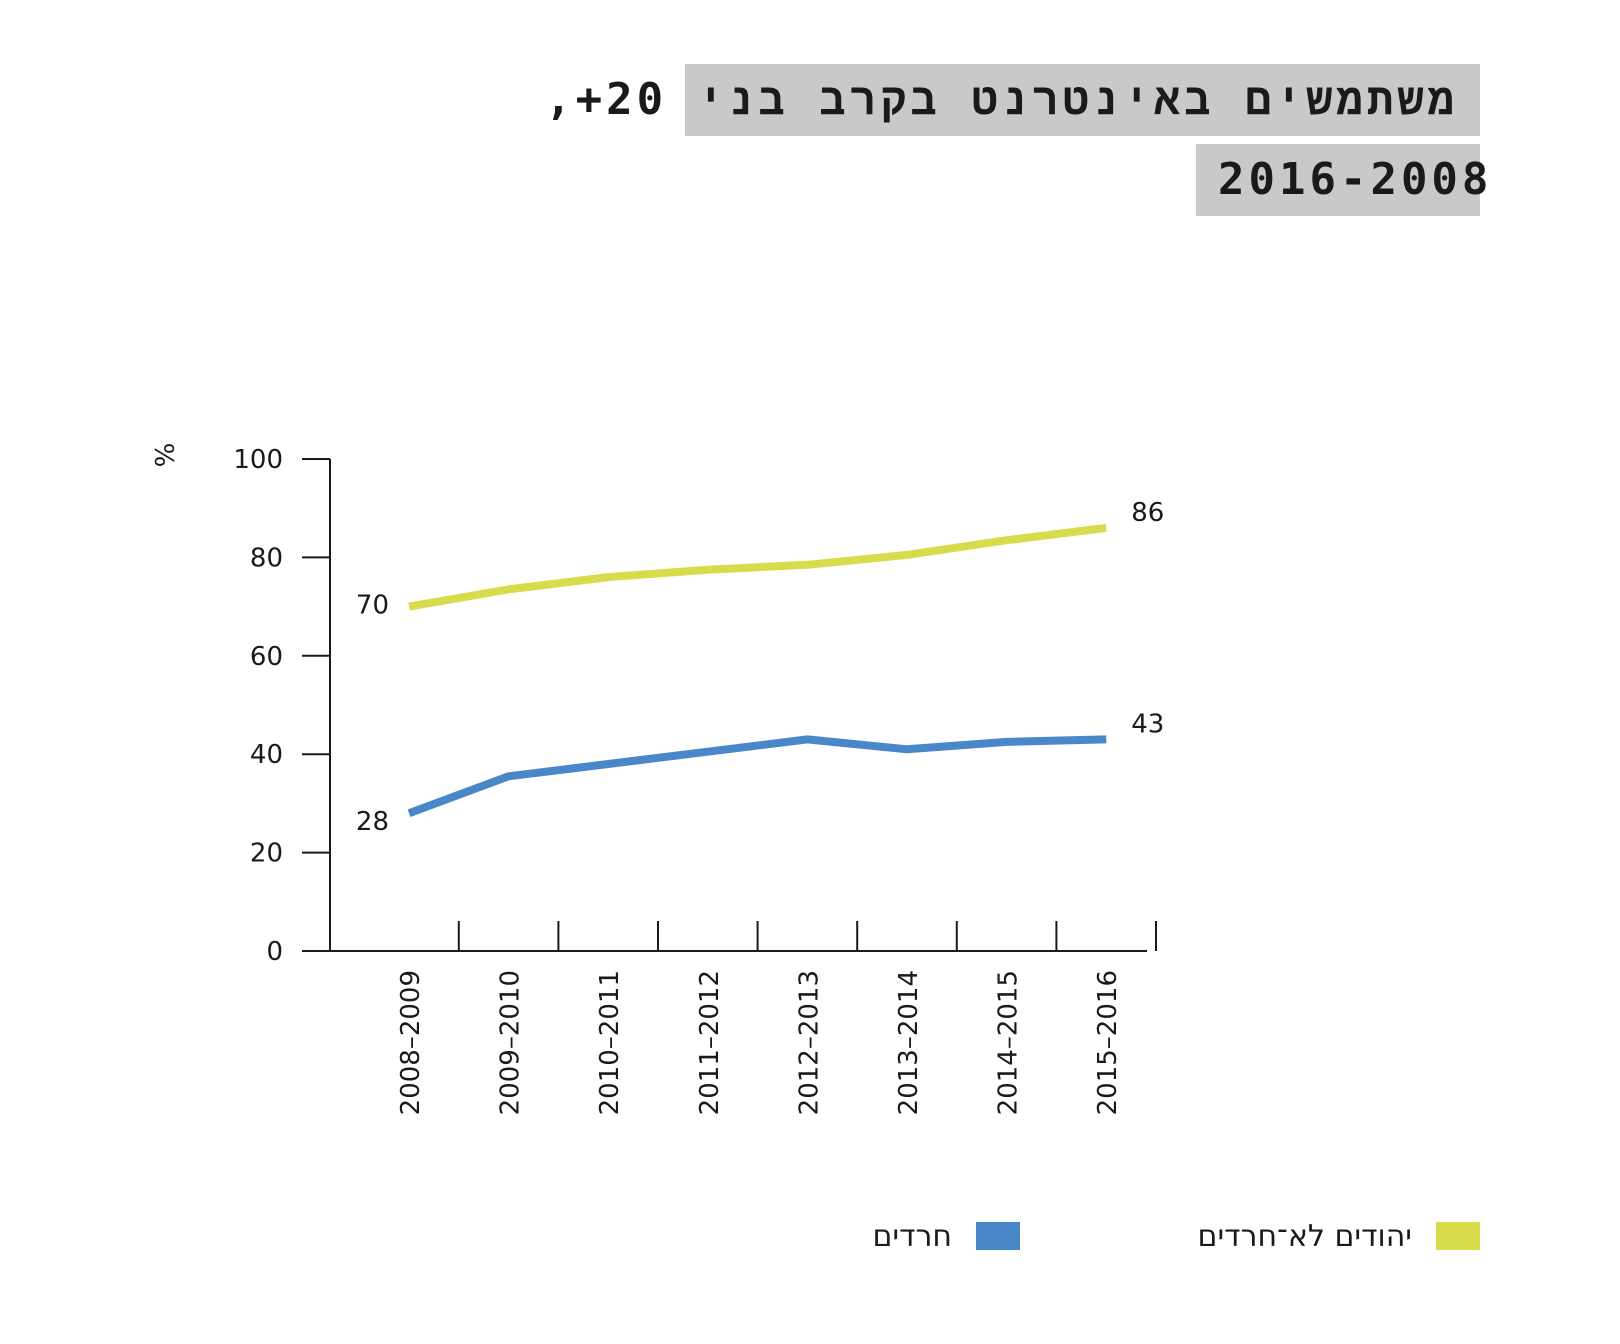 The width and height of the screenshot is (1620, 1344). Describe the element at coordinates (258, 460) in the screenshot. I see `y-tick-label-100: 100` at that location.